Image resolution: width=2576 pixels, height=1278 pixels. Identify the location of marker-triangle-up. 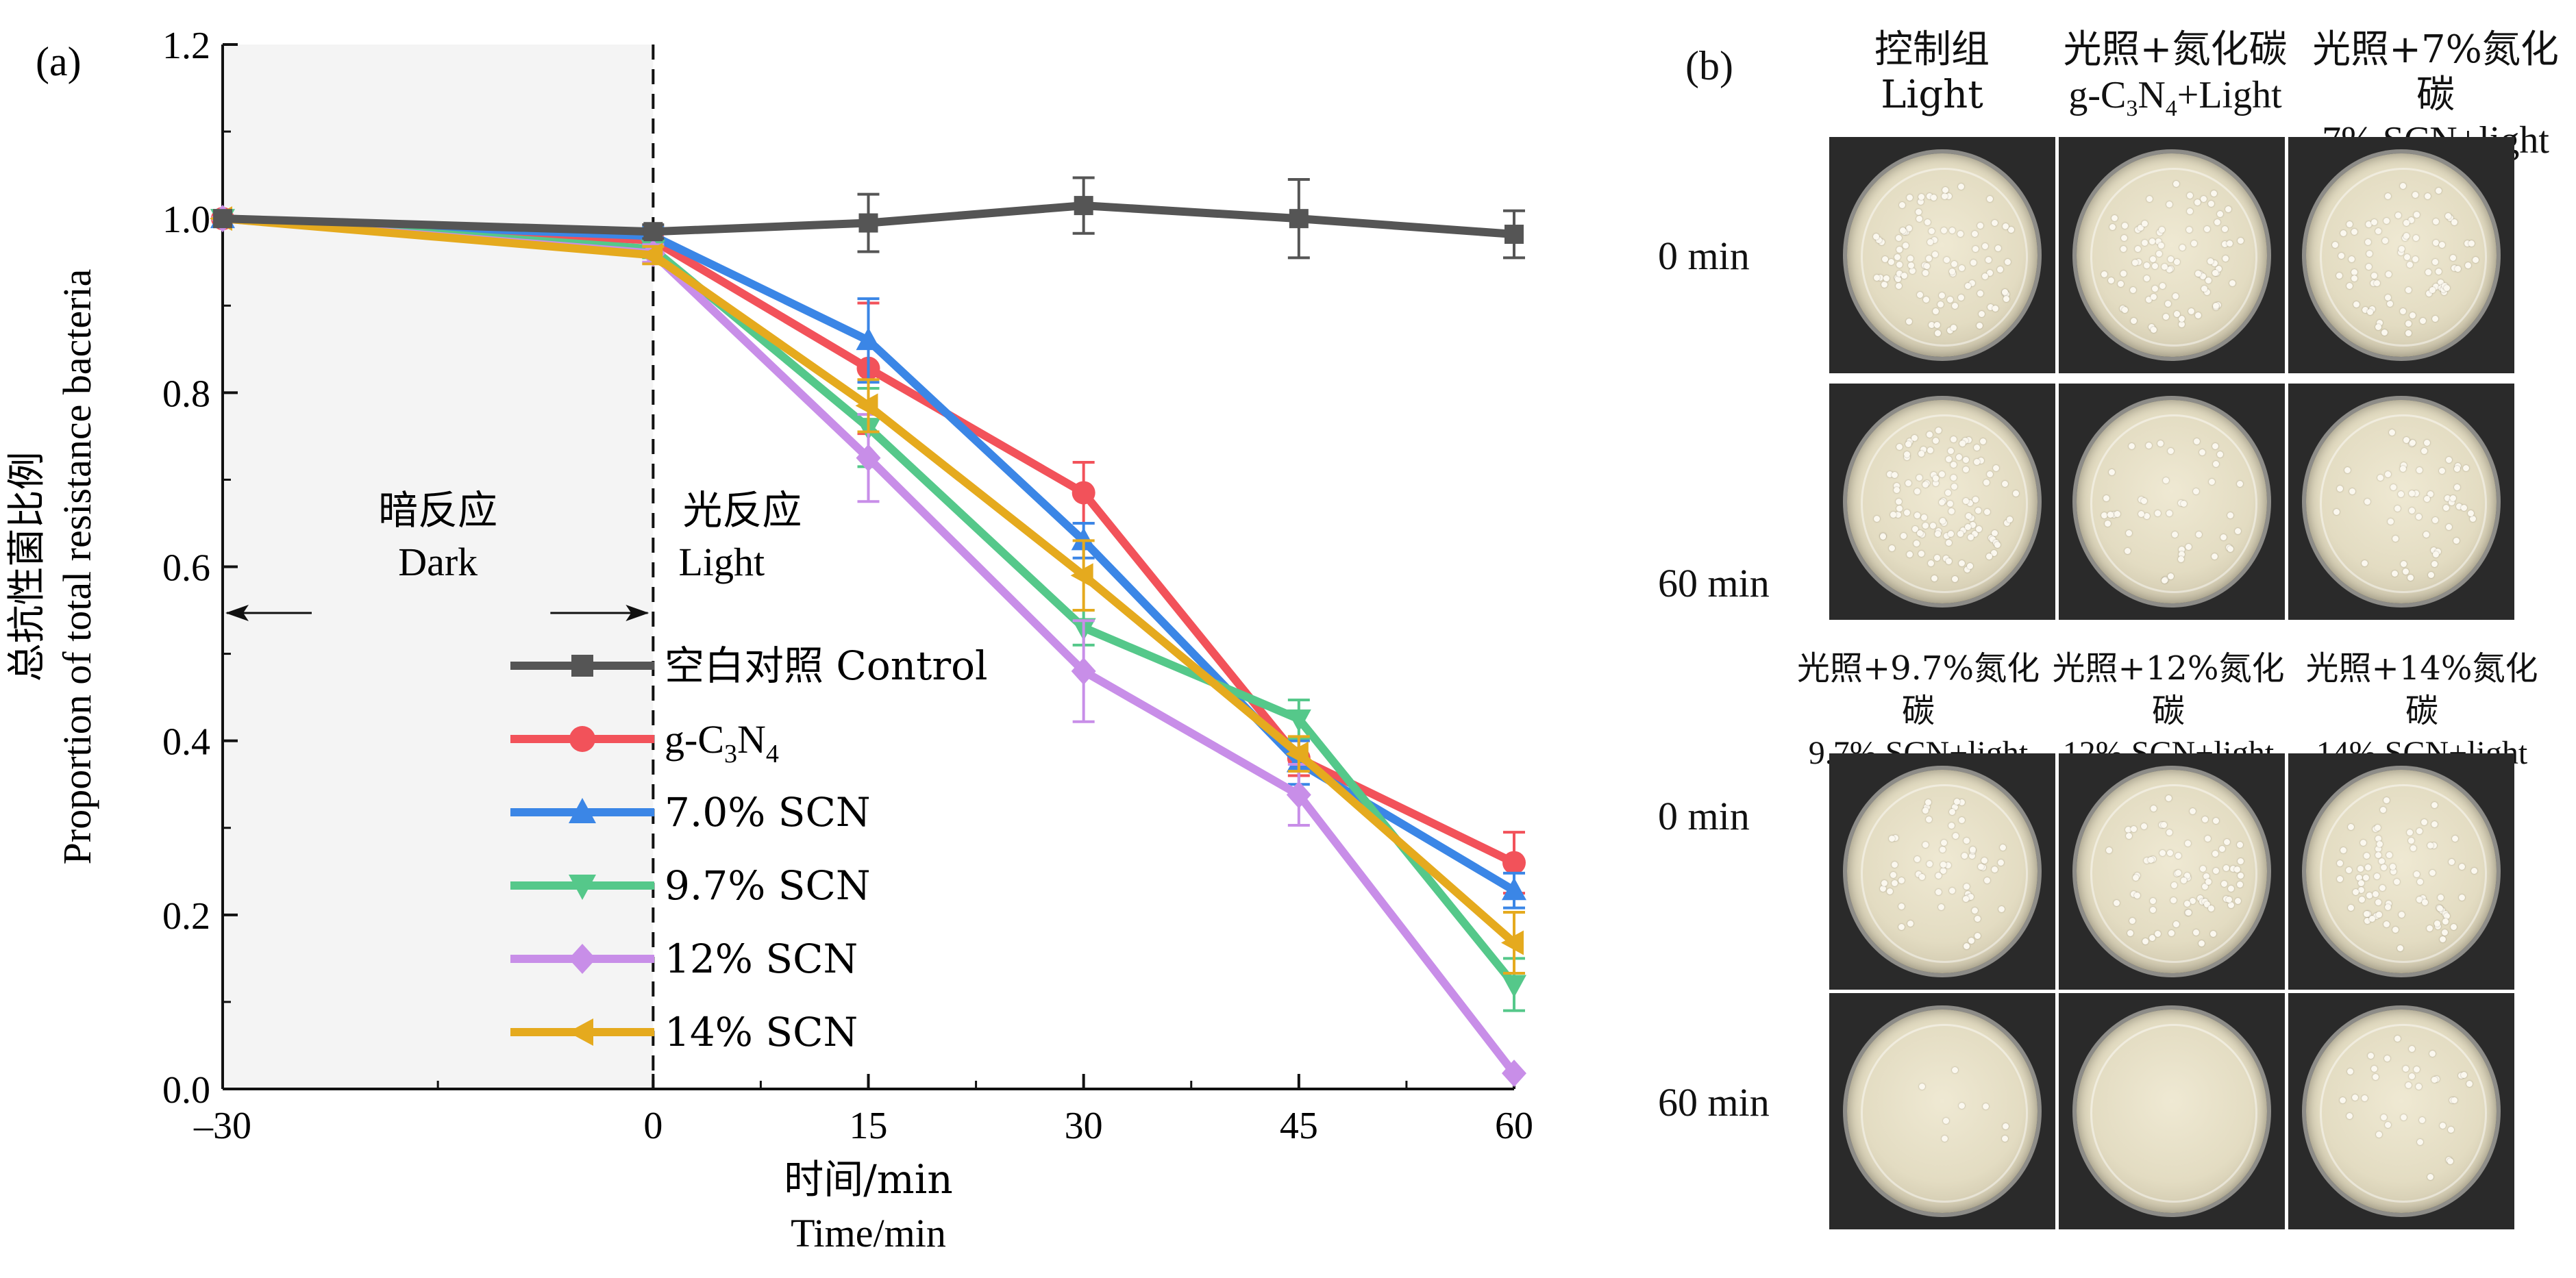
(868, 339).